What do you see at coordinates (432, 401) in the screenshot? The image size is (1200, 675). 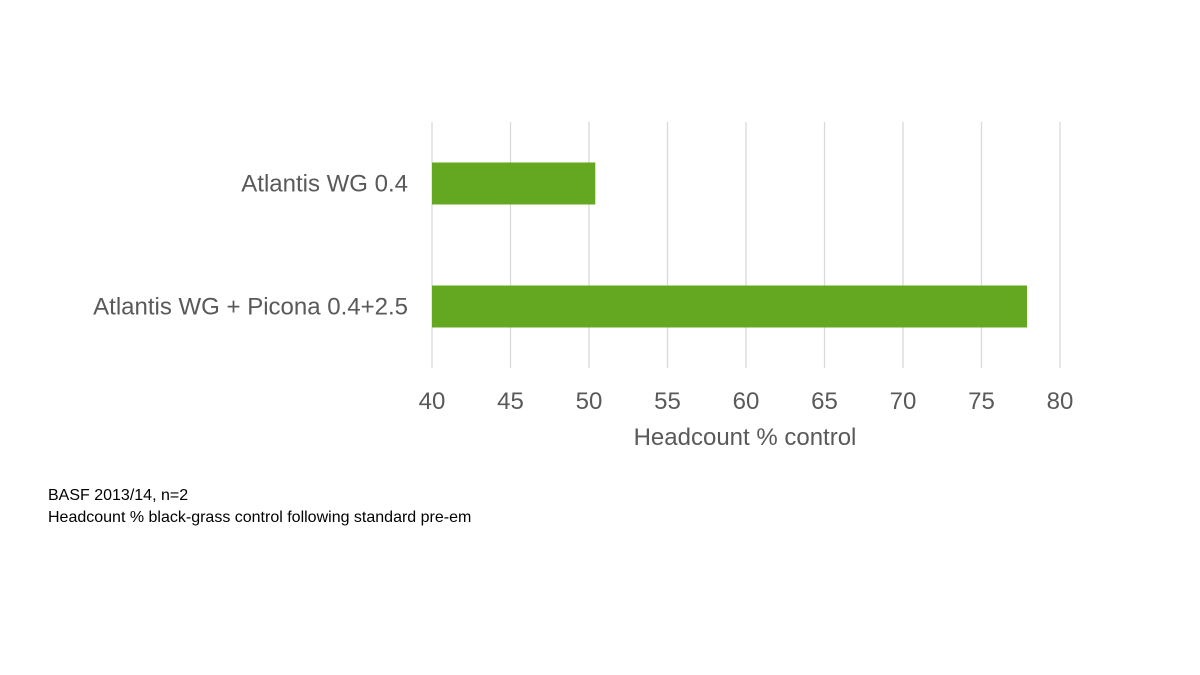 I see `x-tick-label: 40` at bounding box center [432, 401].